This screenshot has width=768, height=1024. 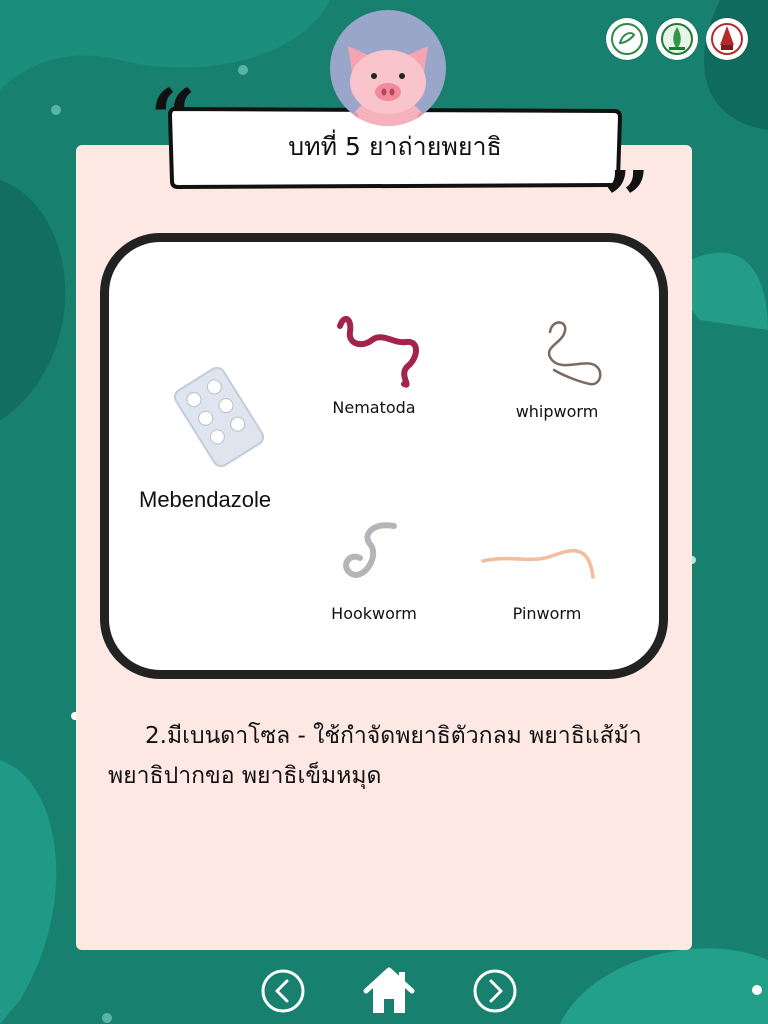 I want to click on title-banner: บทที่ 5 ยาถ่ายพยาธิ, so click(x=395, y=147).